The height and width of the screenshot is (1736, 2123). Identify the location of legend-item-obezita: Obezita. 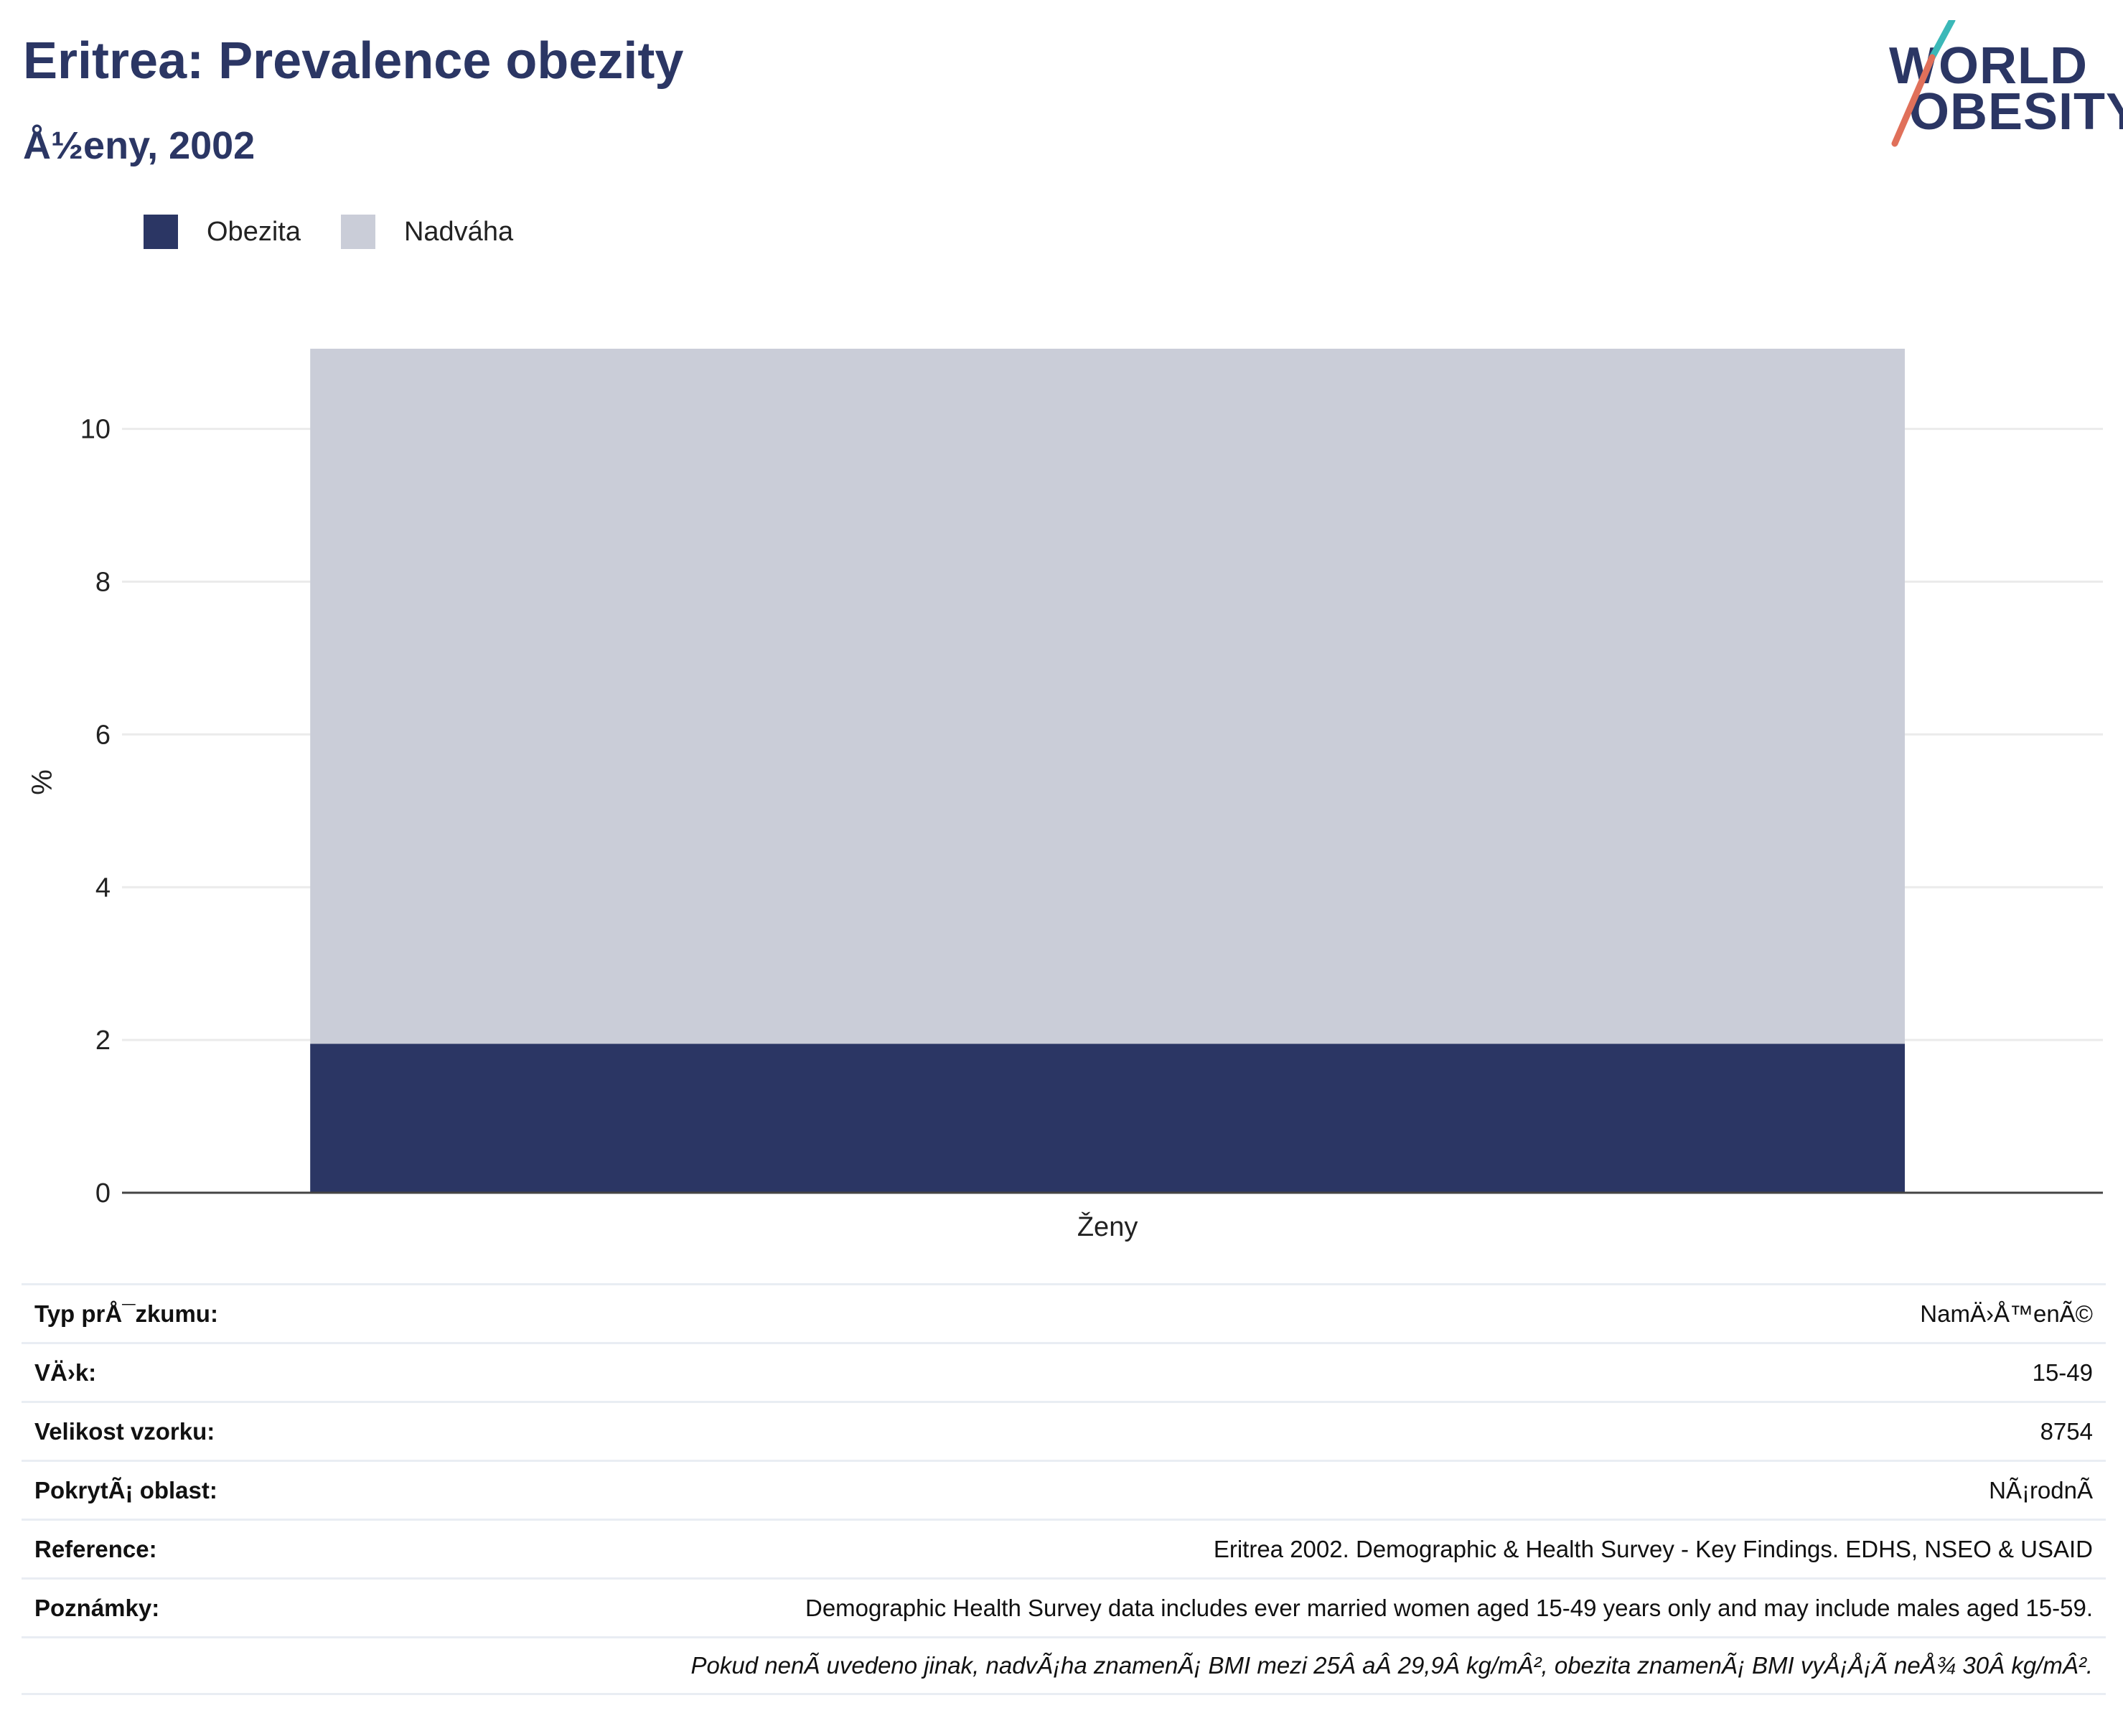
(222, 232).